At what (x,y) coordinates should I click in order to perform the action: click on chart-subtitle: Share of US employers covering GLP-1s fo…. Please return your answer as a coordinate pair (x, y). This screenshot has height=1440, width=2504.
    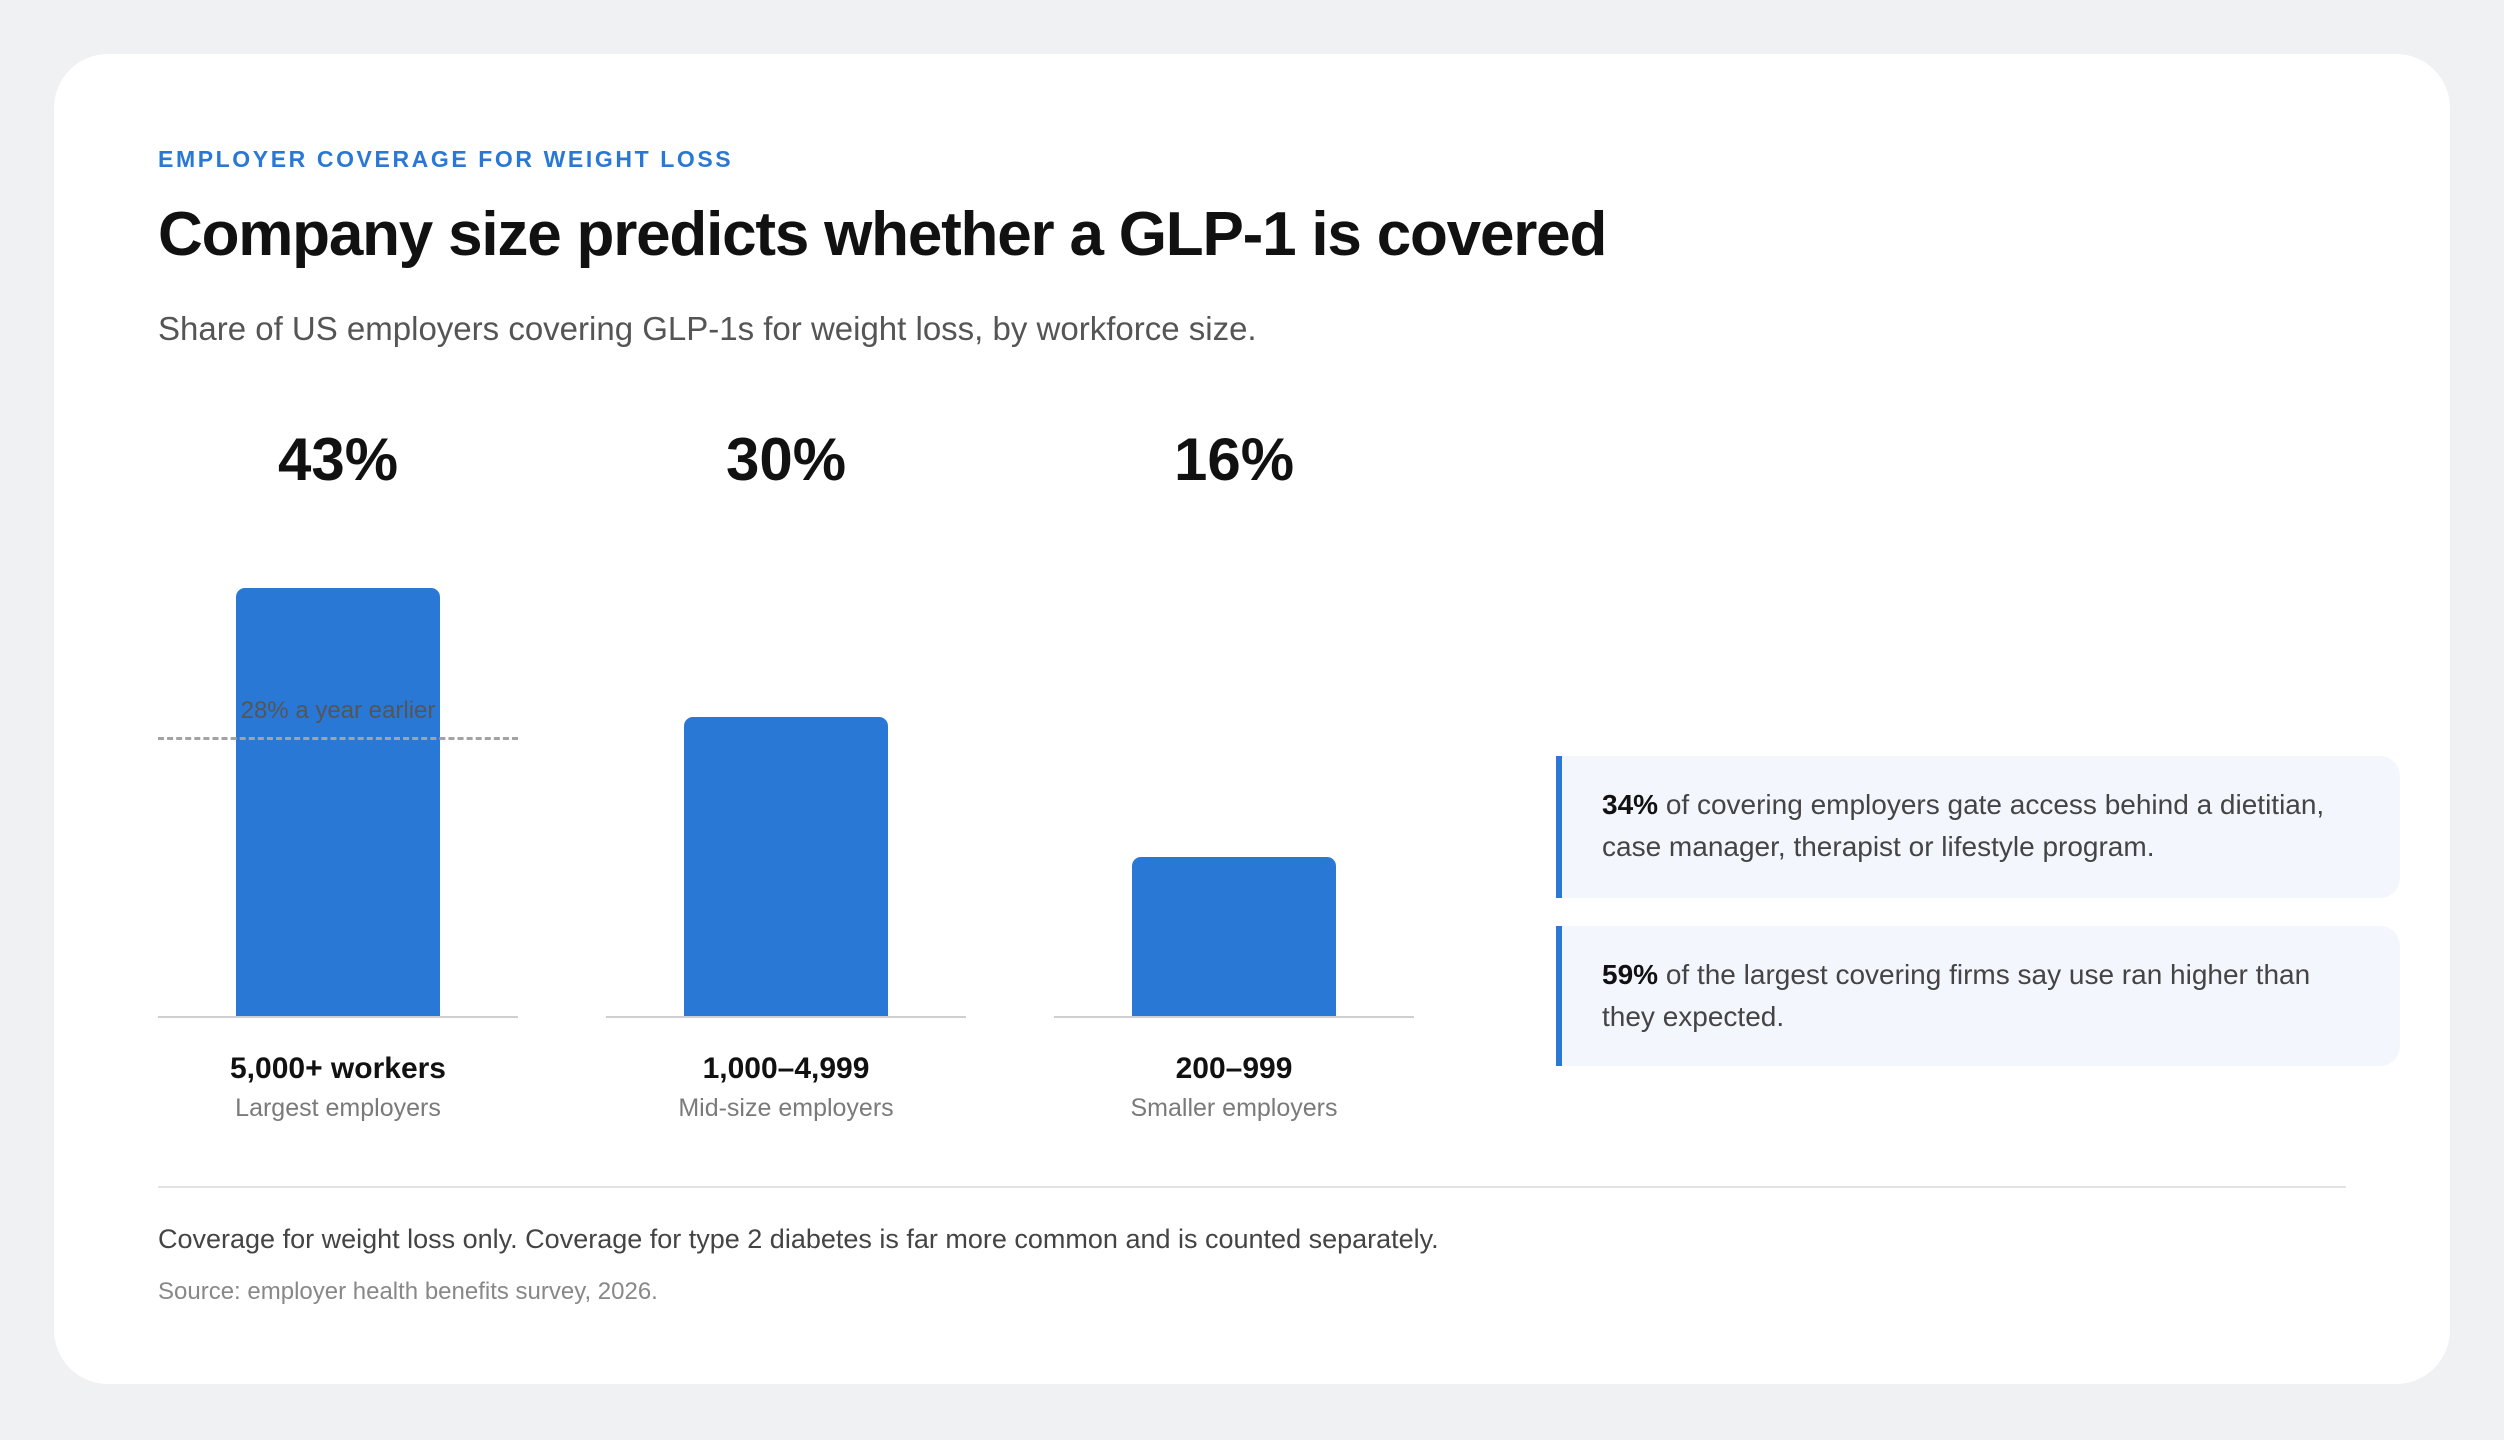
    Looking at the image, I should click on (707, 328).